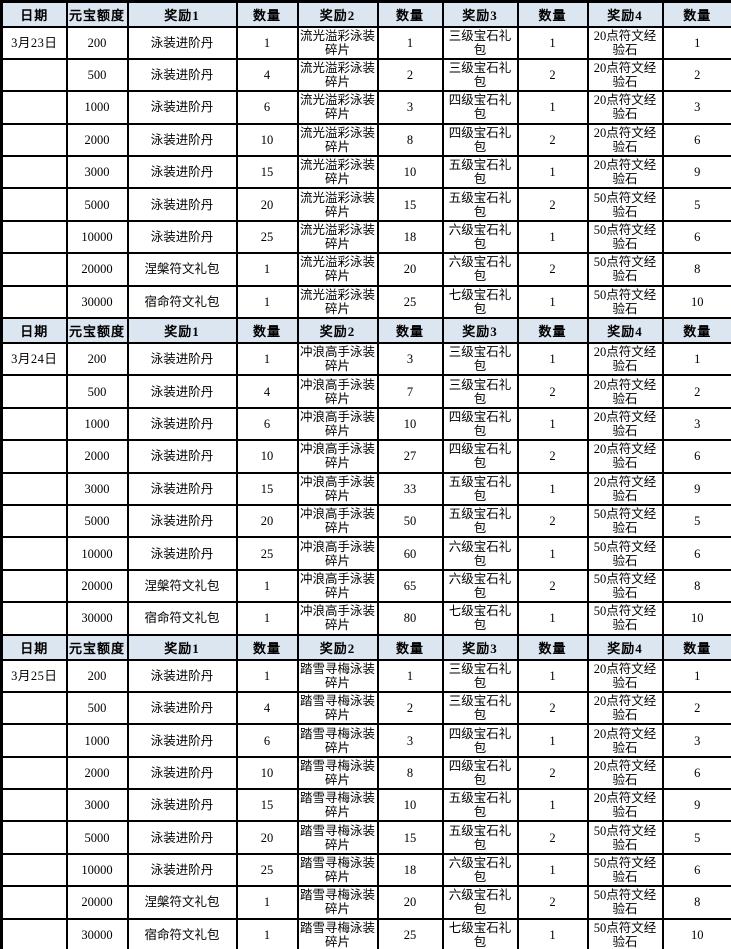 The width and height of the screenshot is (731, 949). Describe the element at coordinates (97, 586) in the screenshot. I see `ingot-amount-cell: 20000` at that location.